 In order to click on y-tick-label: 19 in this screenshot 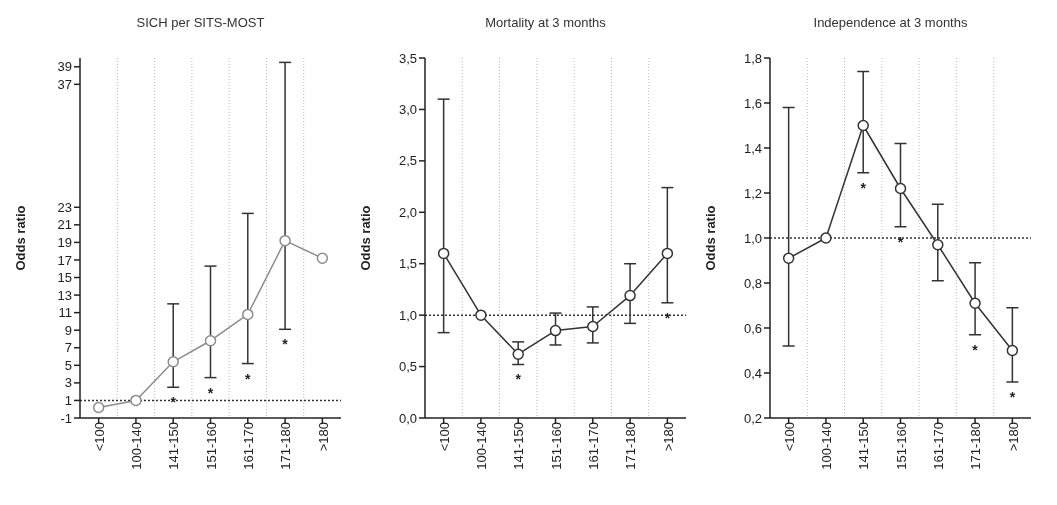, I will do `click(64, 243)`.